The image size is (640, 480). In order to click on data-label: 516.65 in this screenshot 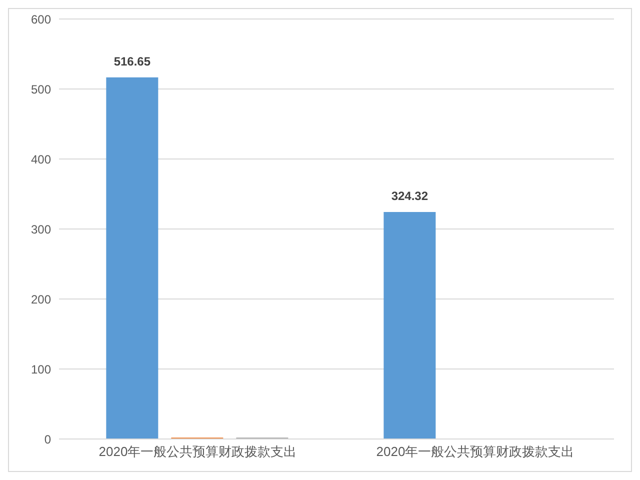, I will do `click(132, 61)`.